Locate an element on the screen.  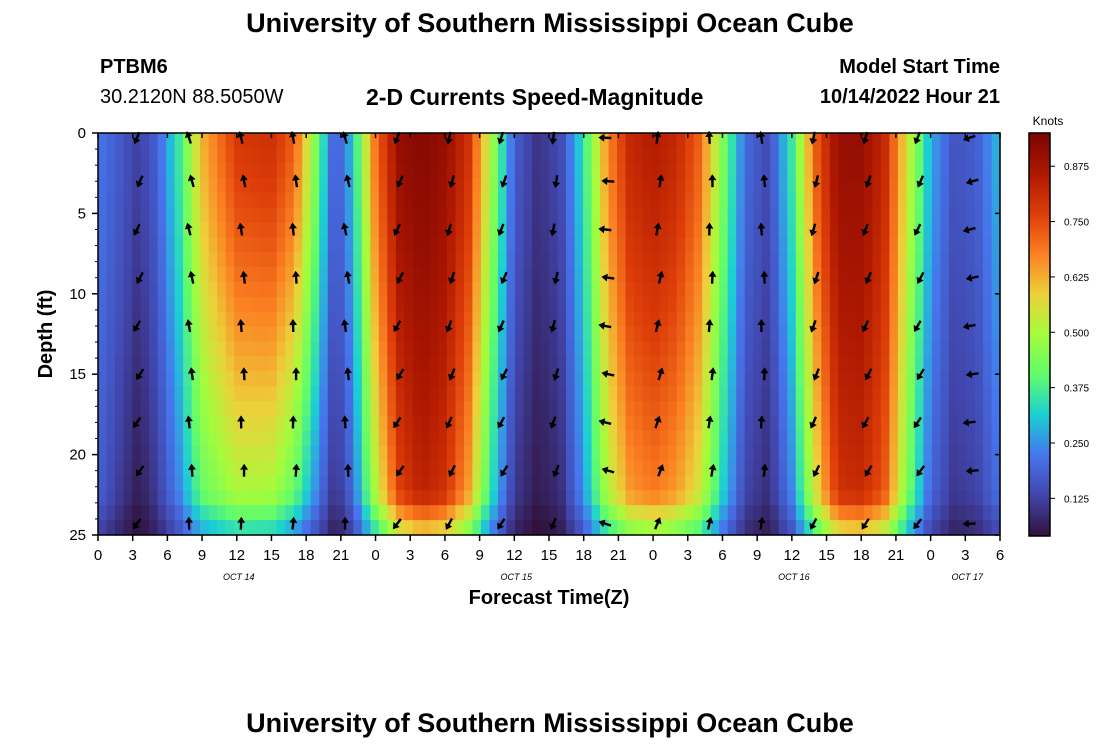
colorbar-tick-label: 0.375 is located at coordinates (1076, 389).